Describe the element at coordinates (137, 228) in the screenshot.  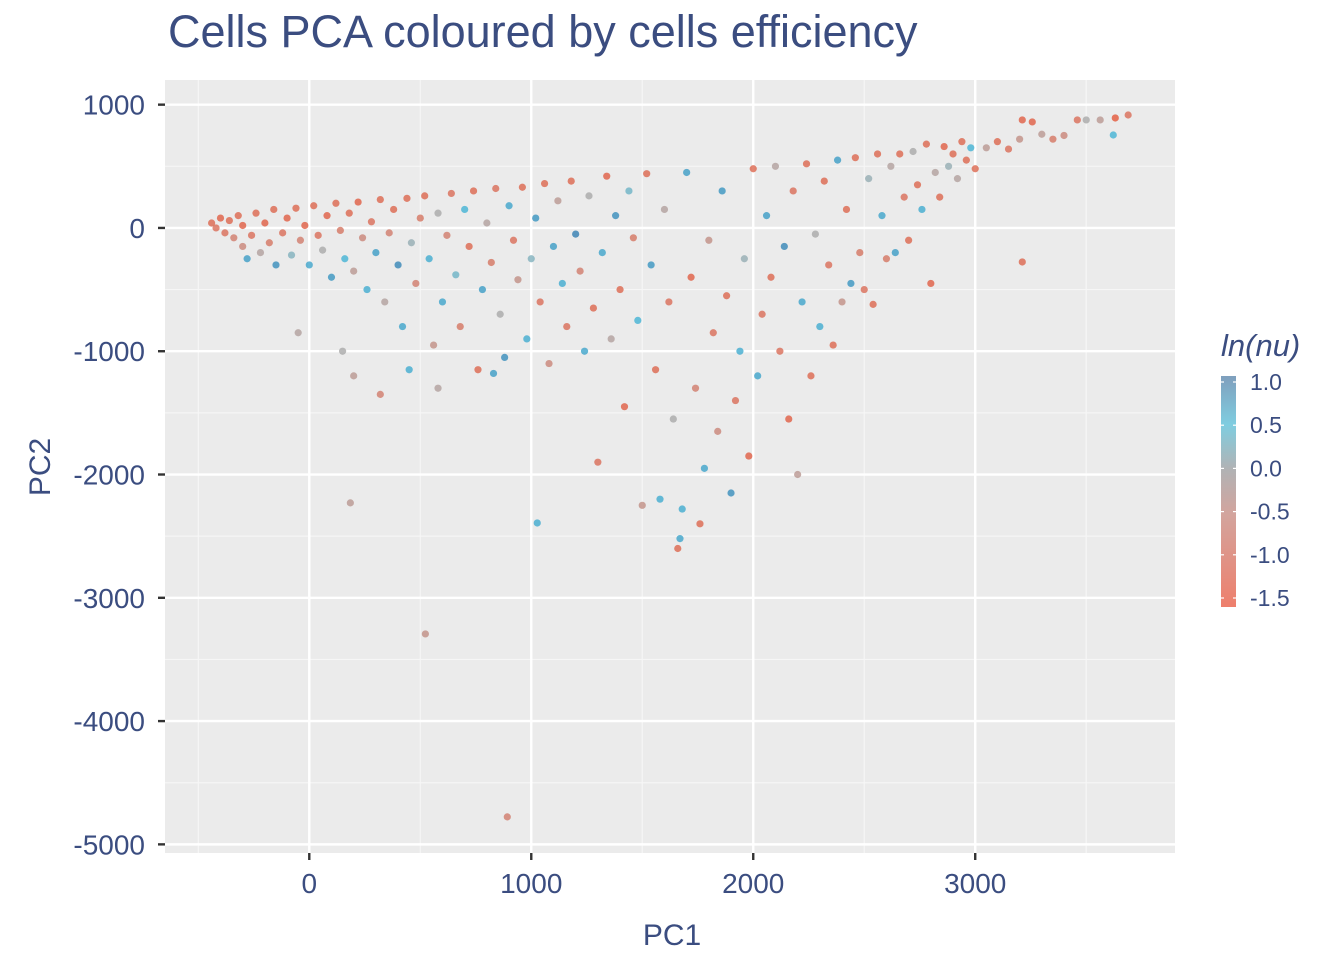
I see `y-tick-label: 0` at that location.